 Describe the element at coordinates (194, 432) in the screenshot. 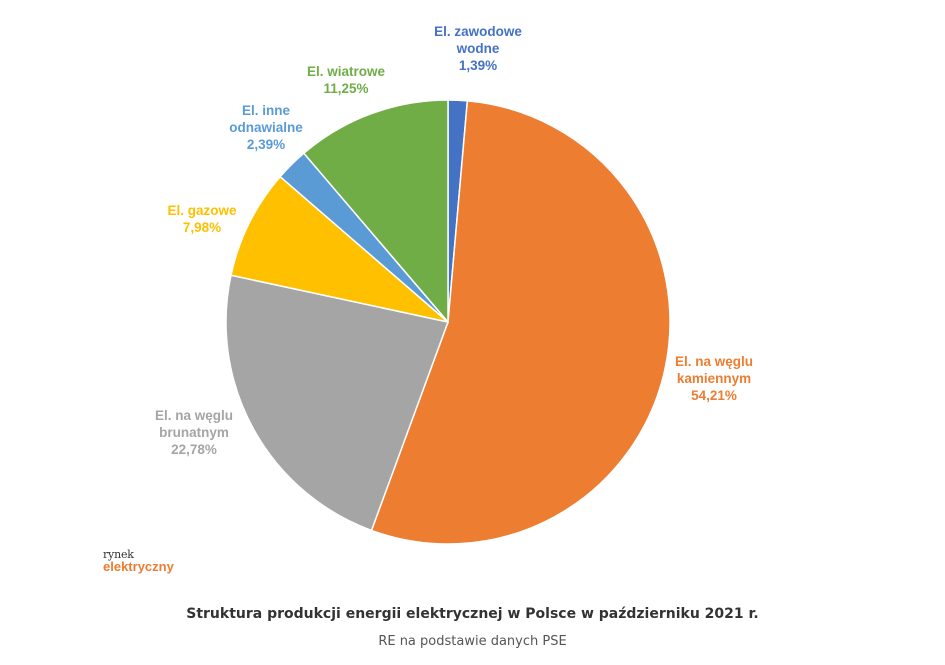

I see `slice-label-2: El. na węglu brunatnym 22,78%` at that location.